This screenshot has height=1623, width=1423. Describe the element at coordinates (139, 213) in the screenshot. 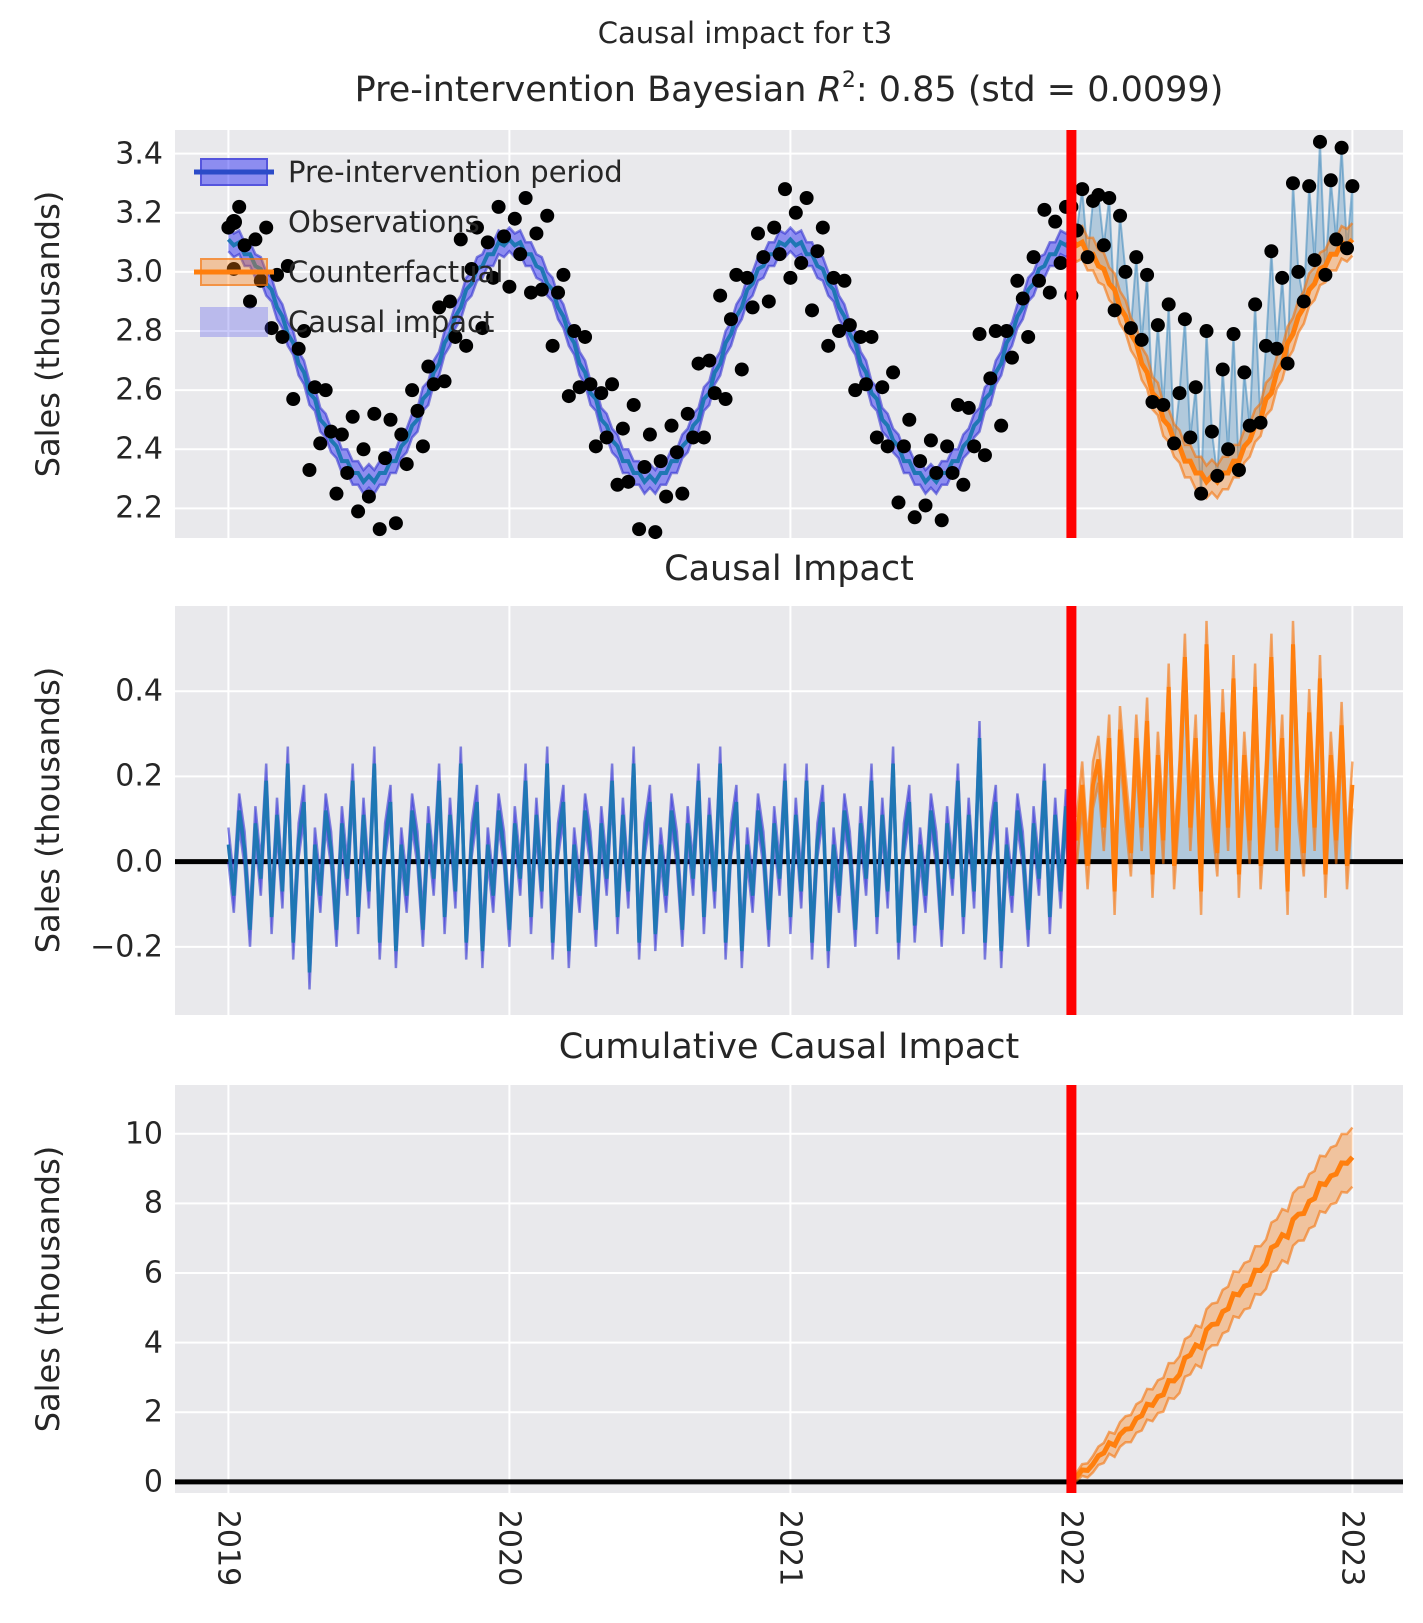

I see `y-tick-label: 3.2` at that location.